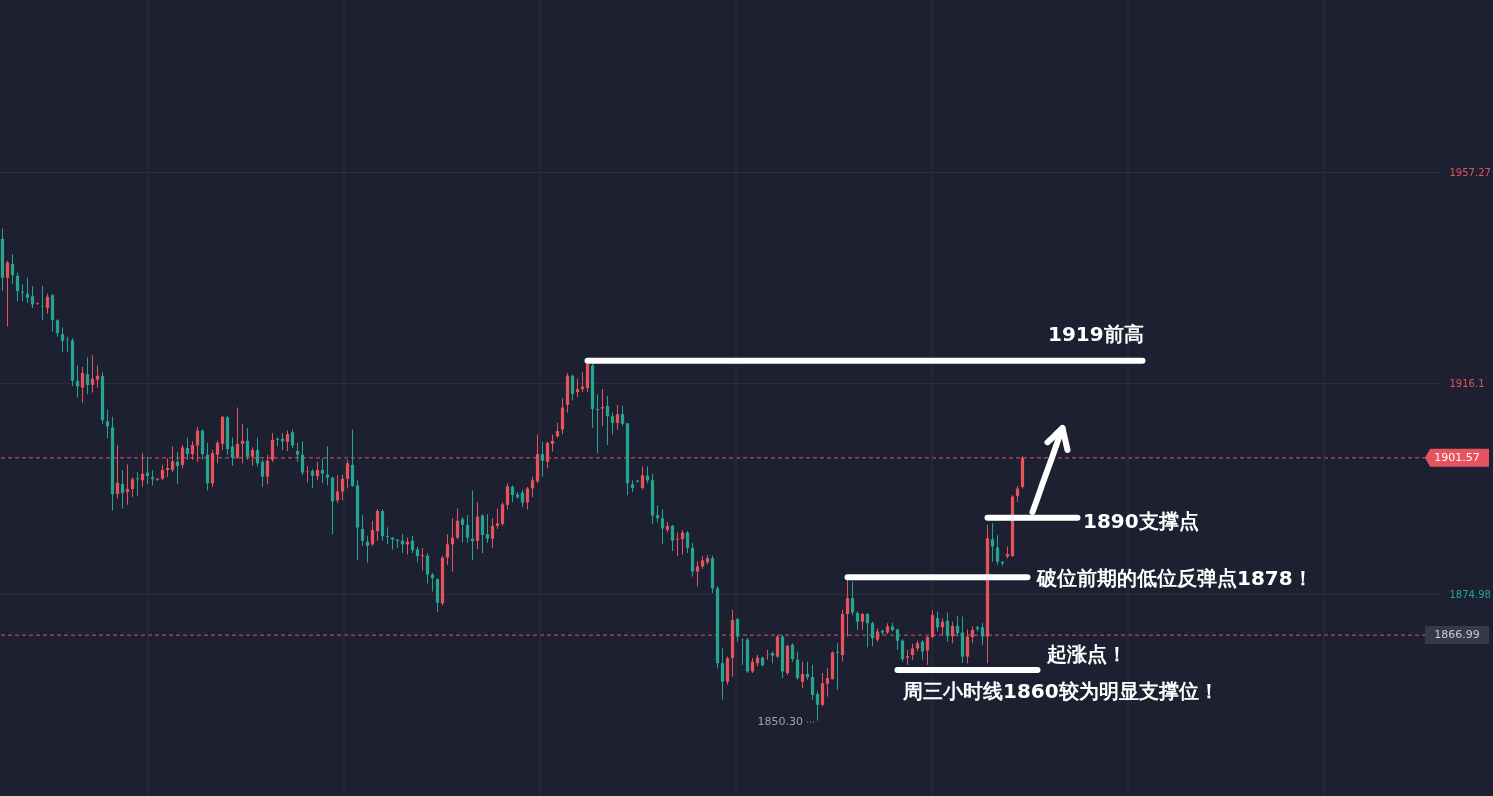 This screenshot has height=796, width=1493. Describe the element at coordinates (1096, 333) in the screenshot. I see `annotation: 1919前高` at that location.